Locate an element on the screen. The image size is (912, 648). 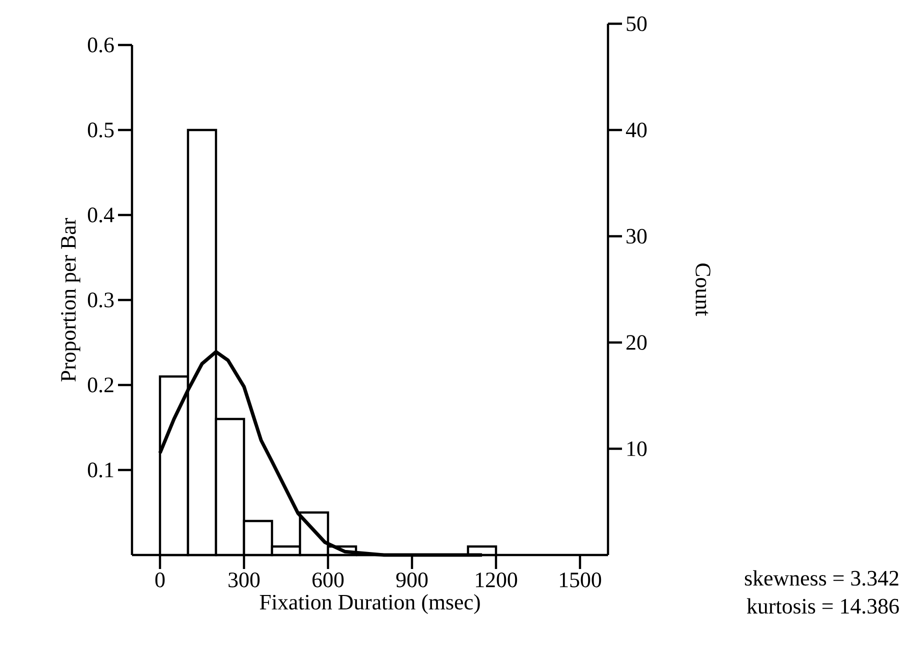
x-tick-label: 1200 is located at coordinates (497, 580).